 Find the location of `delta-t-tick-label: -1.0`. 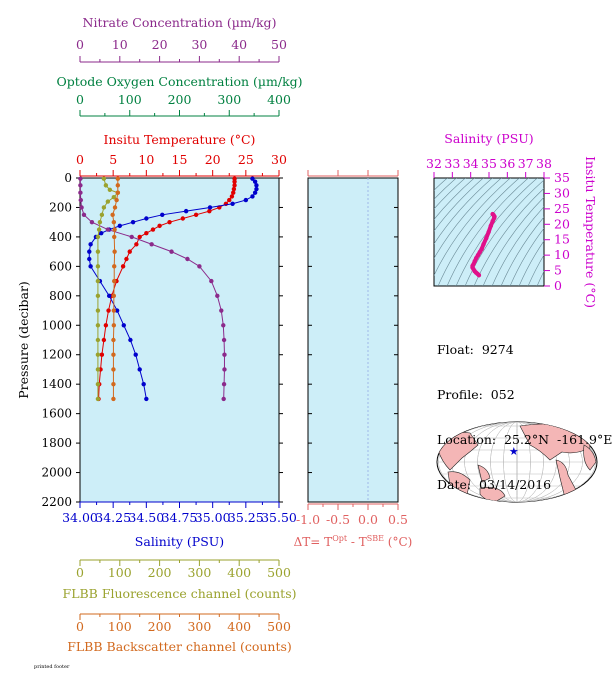

delta-t-tick-label: -1.0 is located at coordinates (308, 519).